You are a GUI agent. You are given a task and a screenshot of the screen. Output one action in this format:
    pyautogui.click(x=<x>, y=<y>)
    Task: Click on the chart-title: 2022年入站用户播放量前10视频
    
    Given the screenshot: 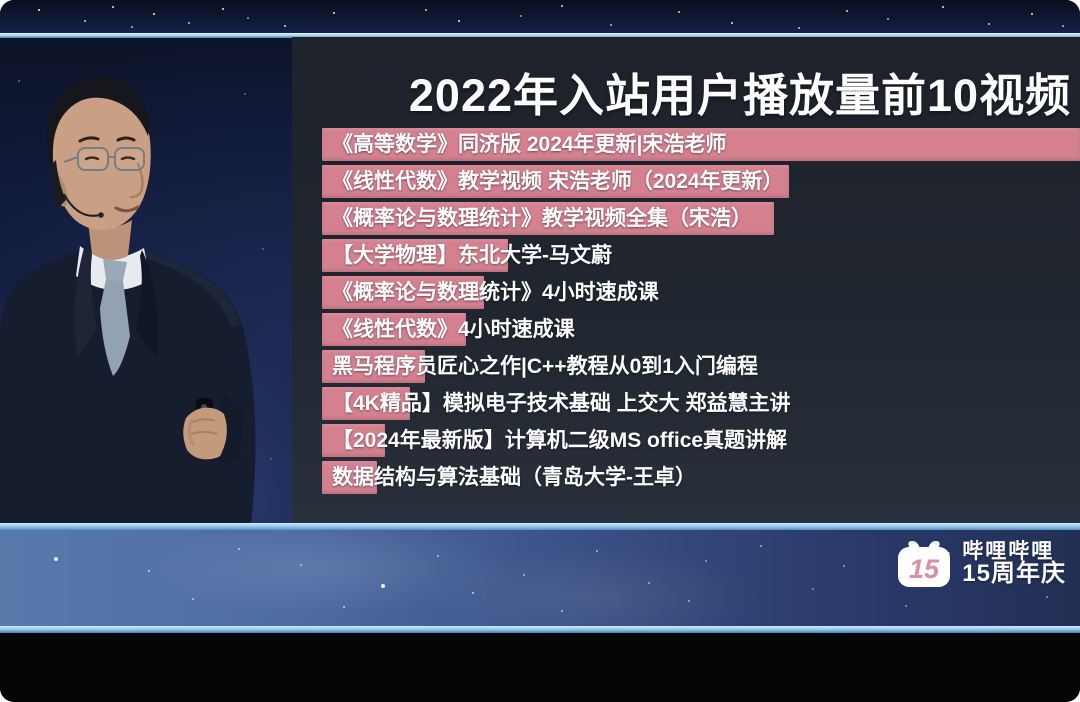 What is the action you would take?
    pyautogui.click(x=740, y=95)
    